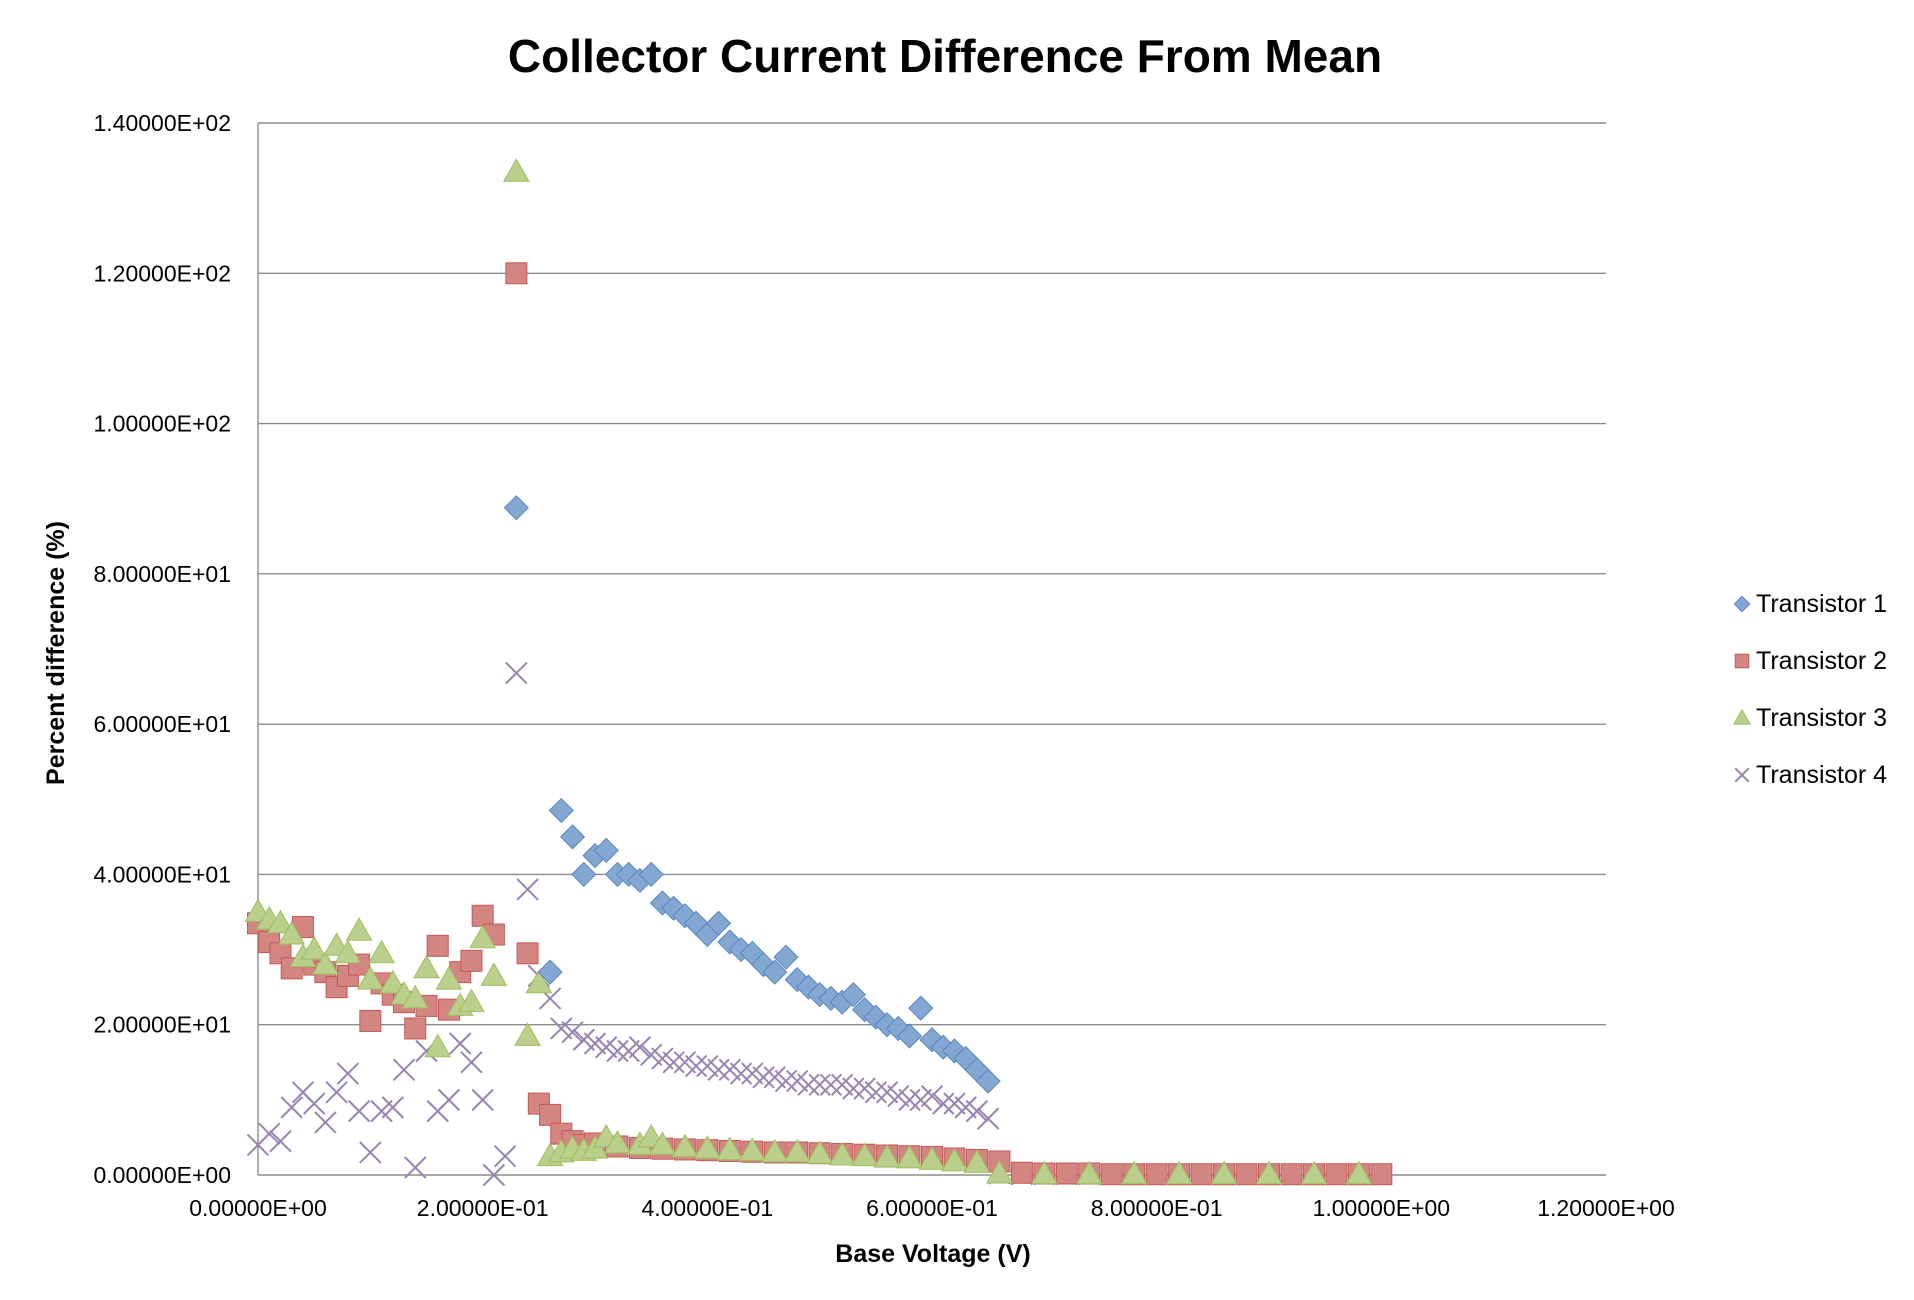 Image resolution: width=1914 pixels, height=1300 pixels. What do you see at coordinates (1821, 775) in the screenshot?
I see `legend-label-series-4: Transistor 4` at bounding box center [1821, 775].